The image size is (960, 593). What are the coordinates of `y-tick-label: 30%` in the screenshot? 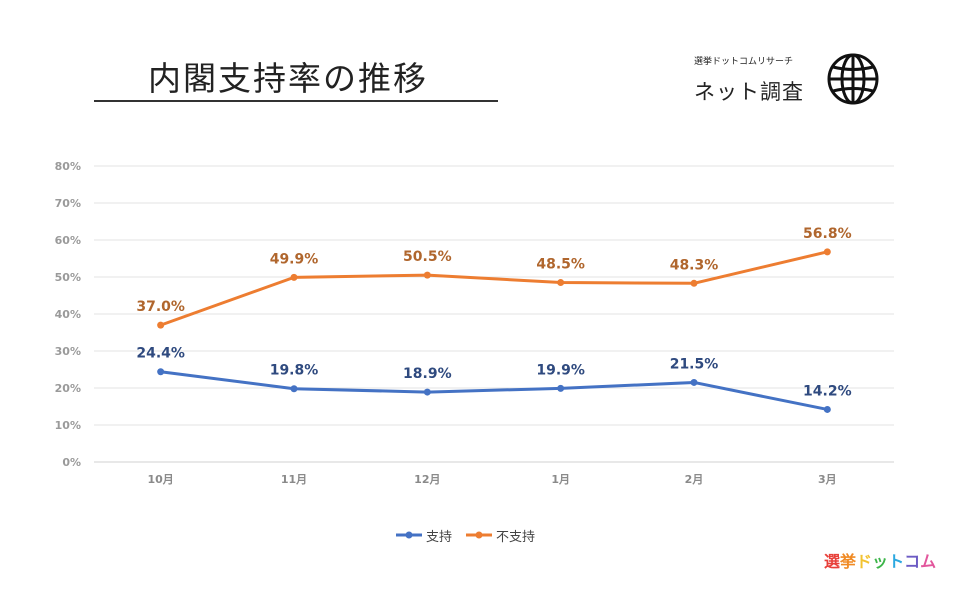 It's located at (68, 351).